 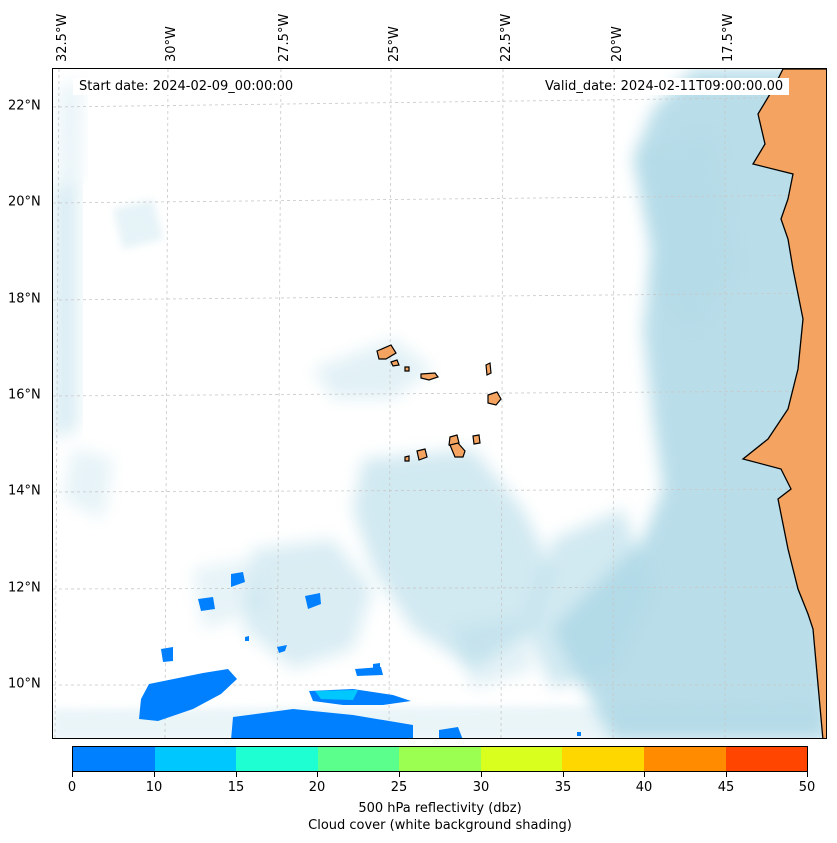 What do you see at coordinates (440, 825) in the screenshot?
I see `colorbar-subtitle: Cloud cover (white background shading)` at bounding box center [440, 825].